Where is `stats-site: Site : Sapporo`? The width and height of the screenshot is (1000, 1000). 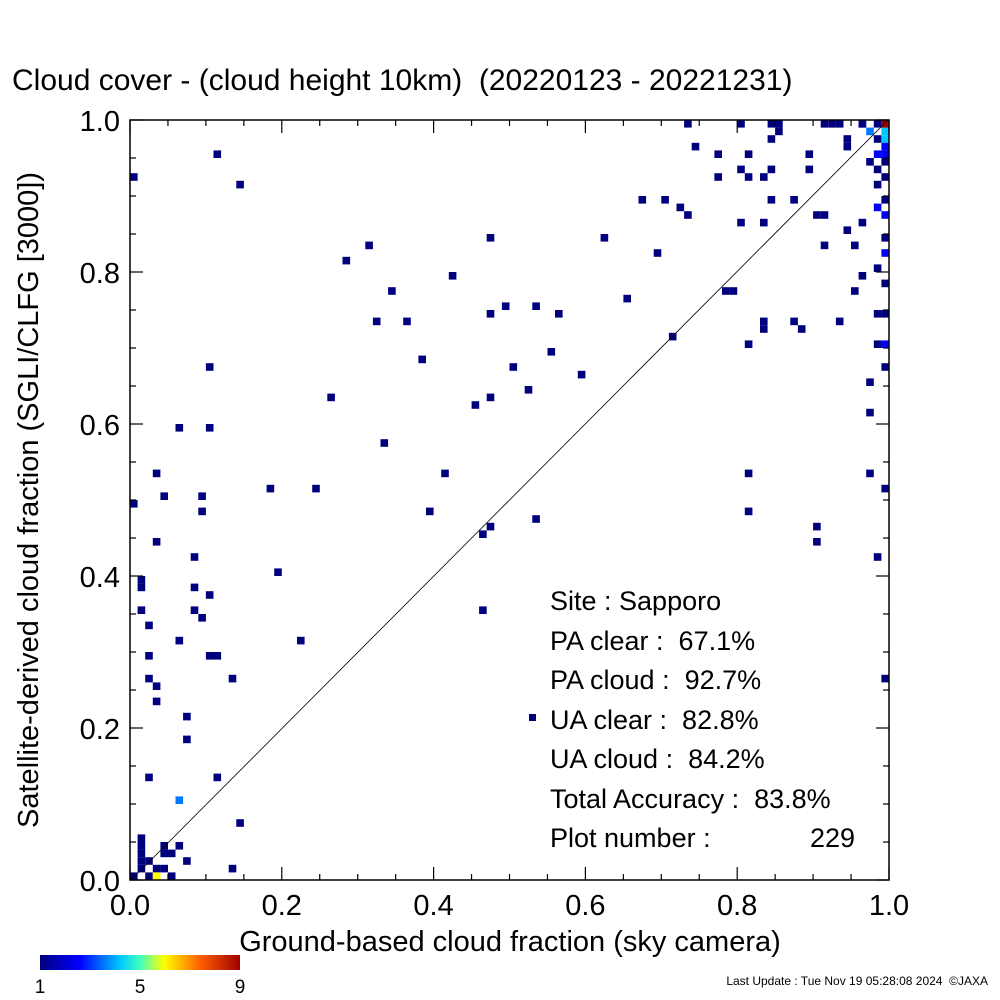
stats-site: Site : Sapporo is located at coordinates (635, 601).